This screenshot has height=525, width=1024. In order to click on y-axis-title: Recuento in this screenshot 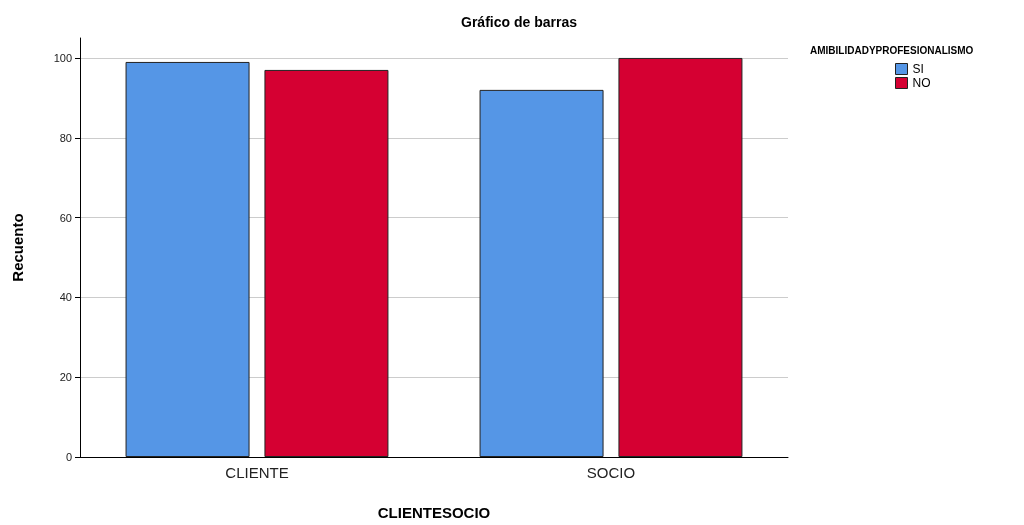, I will do `click(17, 247)`.